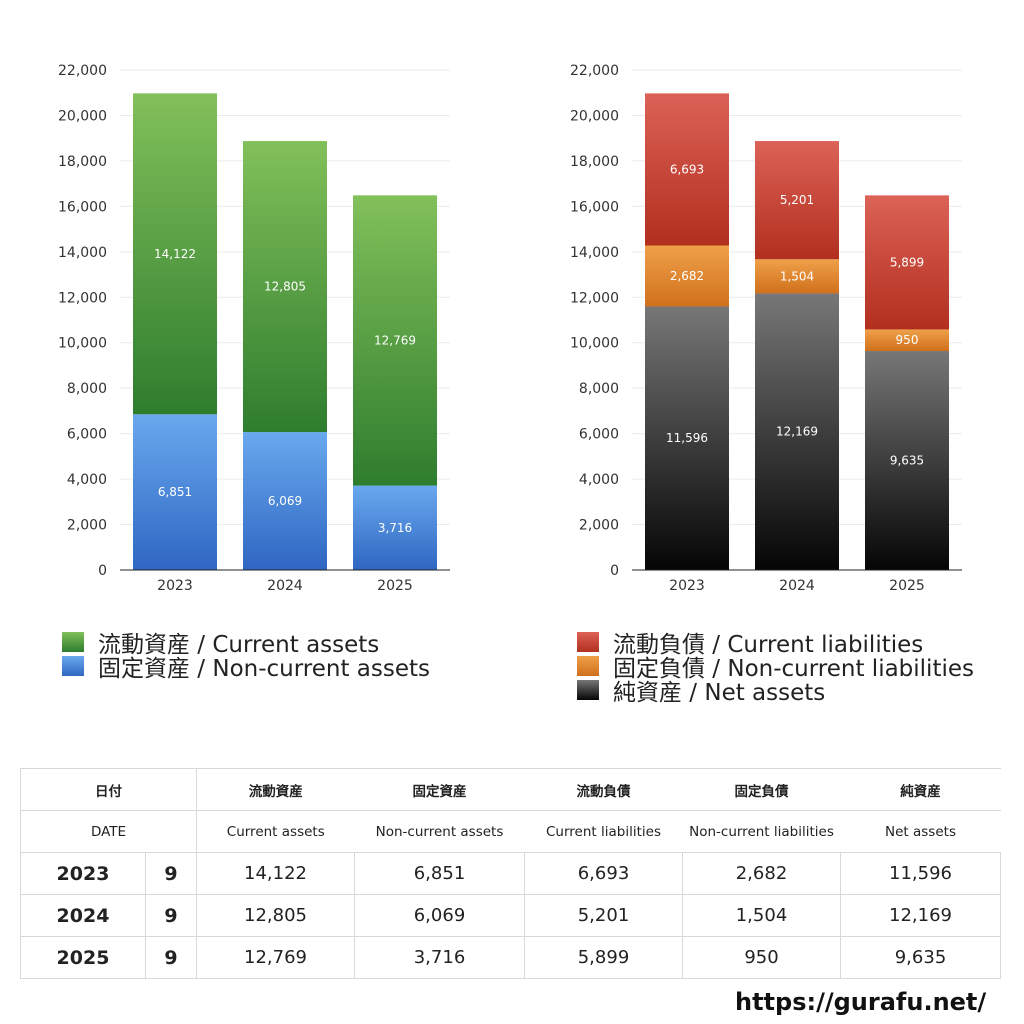  I want to click on table-cell: 2,682, so click(761, 873).